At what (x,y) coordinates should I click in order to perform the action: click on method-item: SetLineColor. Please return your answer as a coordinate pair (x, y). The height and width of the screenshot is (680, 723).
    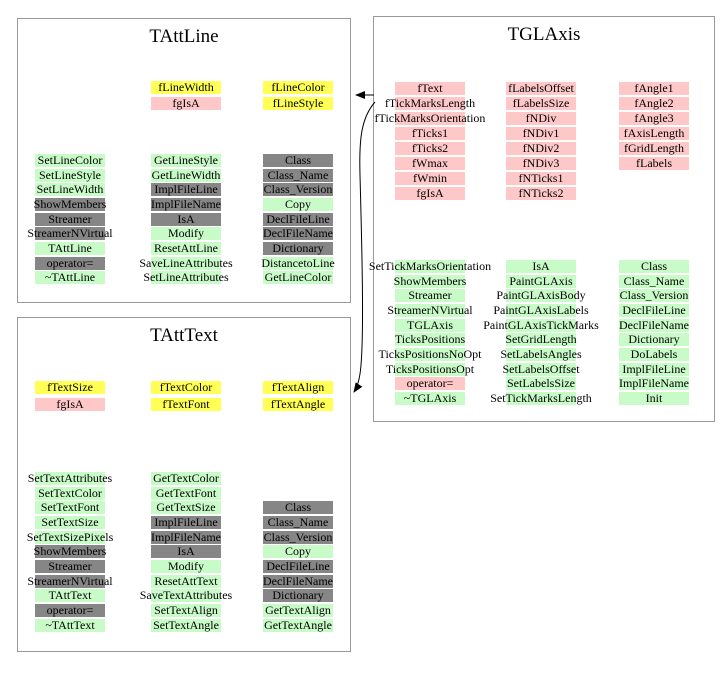
    Looking at the image, I should click on (72, 160).